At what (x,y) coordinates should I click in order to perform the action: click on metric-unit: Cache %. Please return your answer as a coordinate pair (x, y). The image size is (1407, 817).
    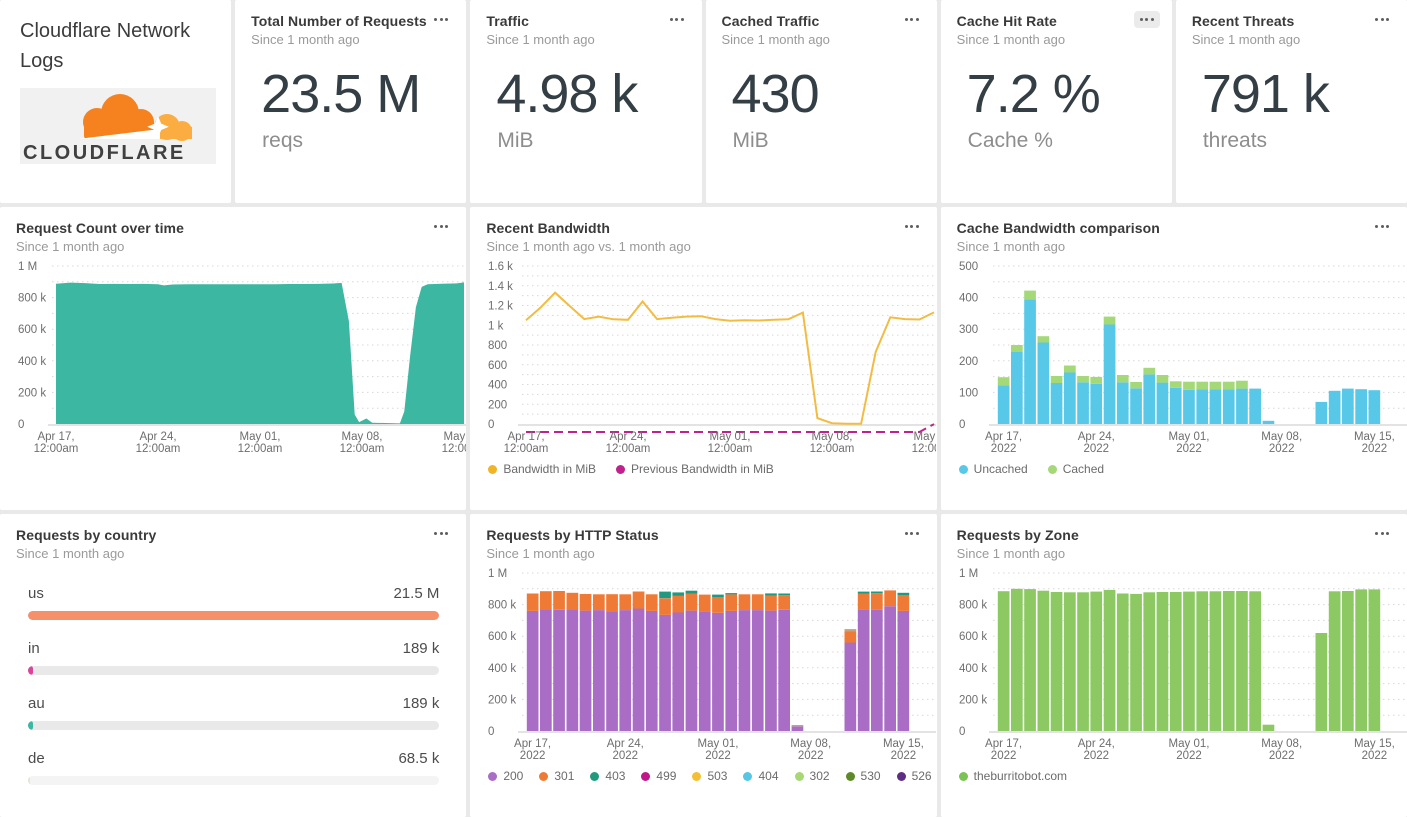
    Looking at the image, I should click on (1010, 140).